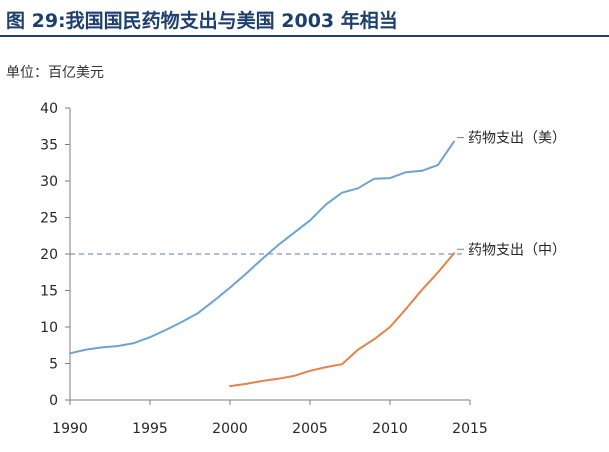  Describe the element at coordinates (49, 146) in the screenshot. I see `y-tick-label: 35` at that location.